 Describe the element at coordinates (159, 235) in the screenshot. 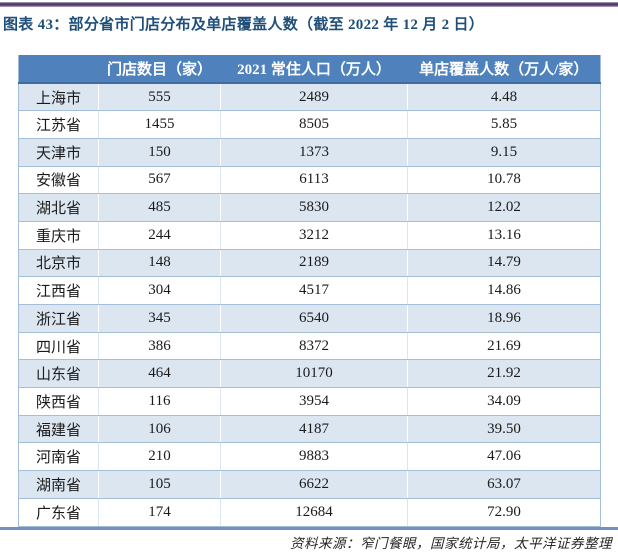

I see `store-count-cell: 244` at that location.